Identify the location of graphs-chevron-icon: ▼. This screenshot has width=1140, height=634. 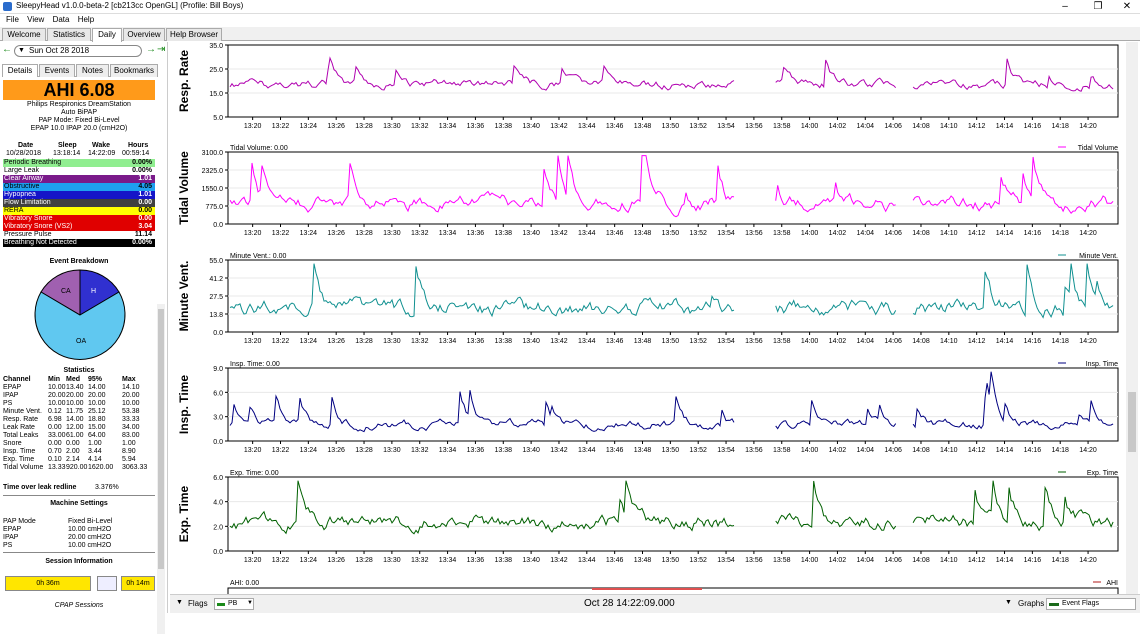
(1008, 602).